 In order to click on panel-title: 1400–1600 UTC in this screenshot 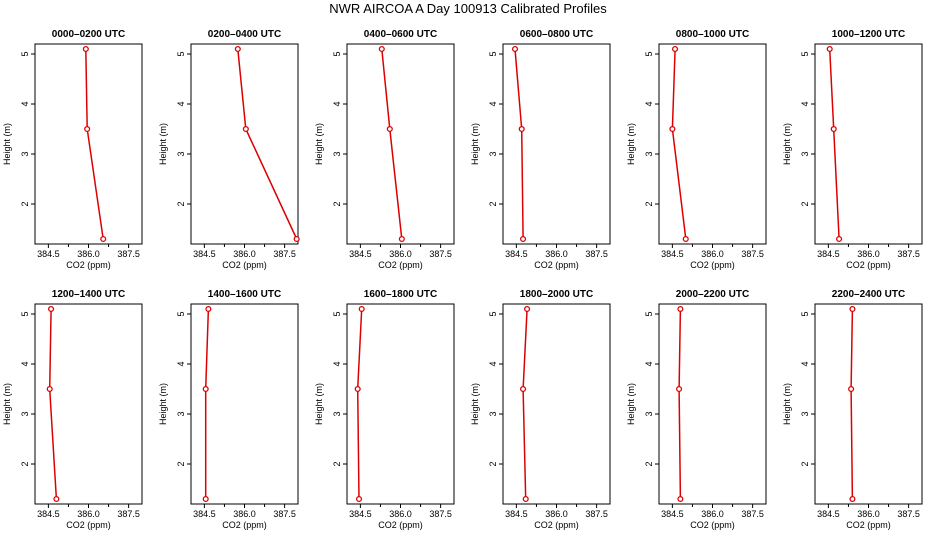, I will do `click(244, 294)`.